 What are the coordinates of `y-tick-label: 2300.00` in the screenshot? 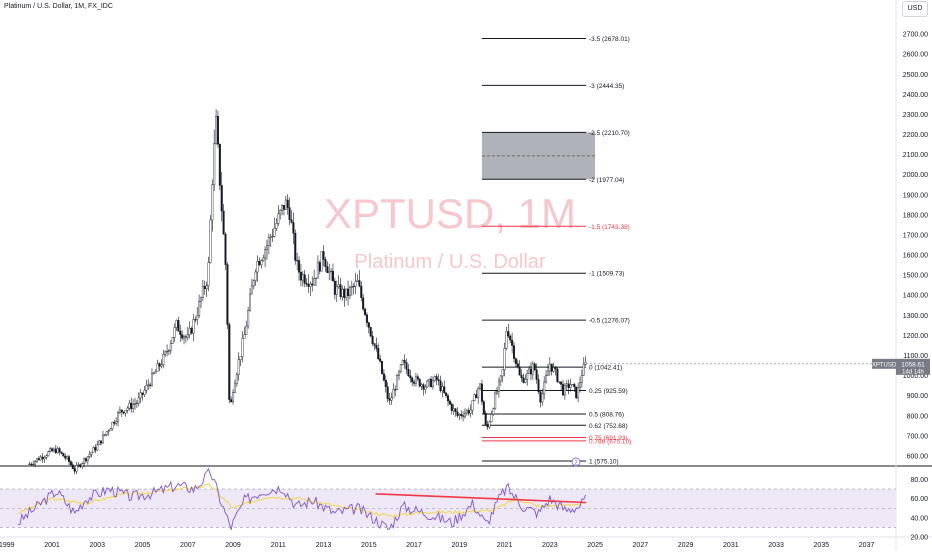 It's located at (915, 115).